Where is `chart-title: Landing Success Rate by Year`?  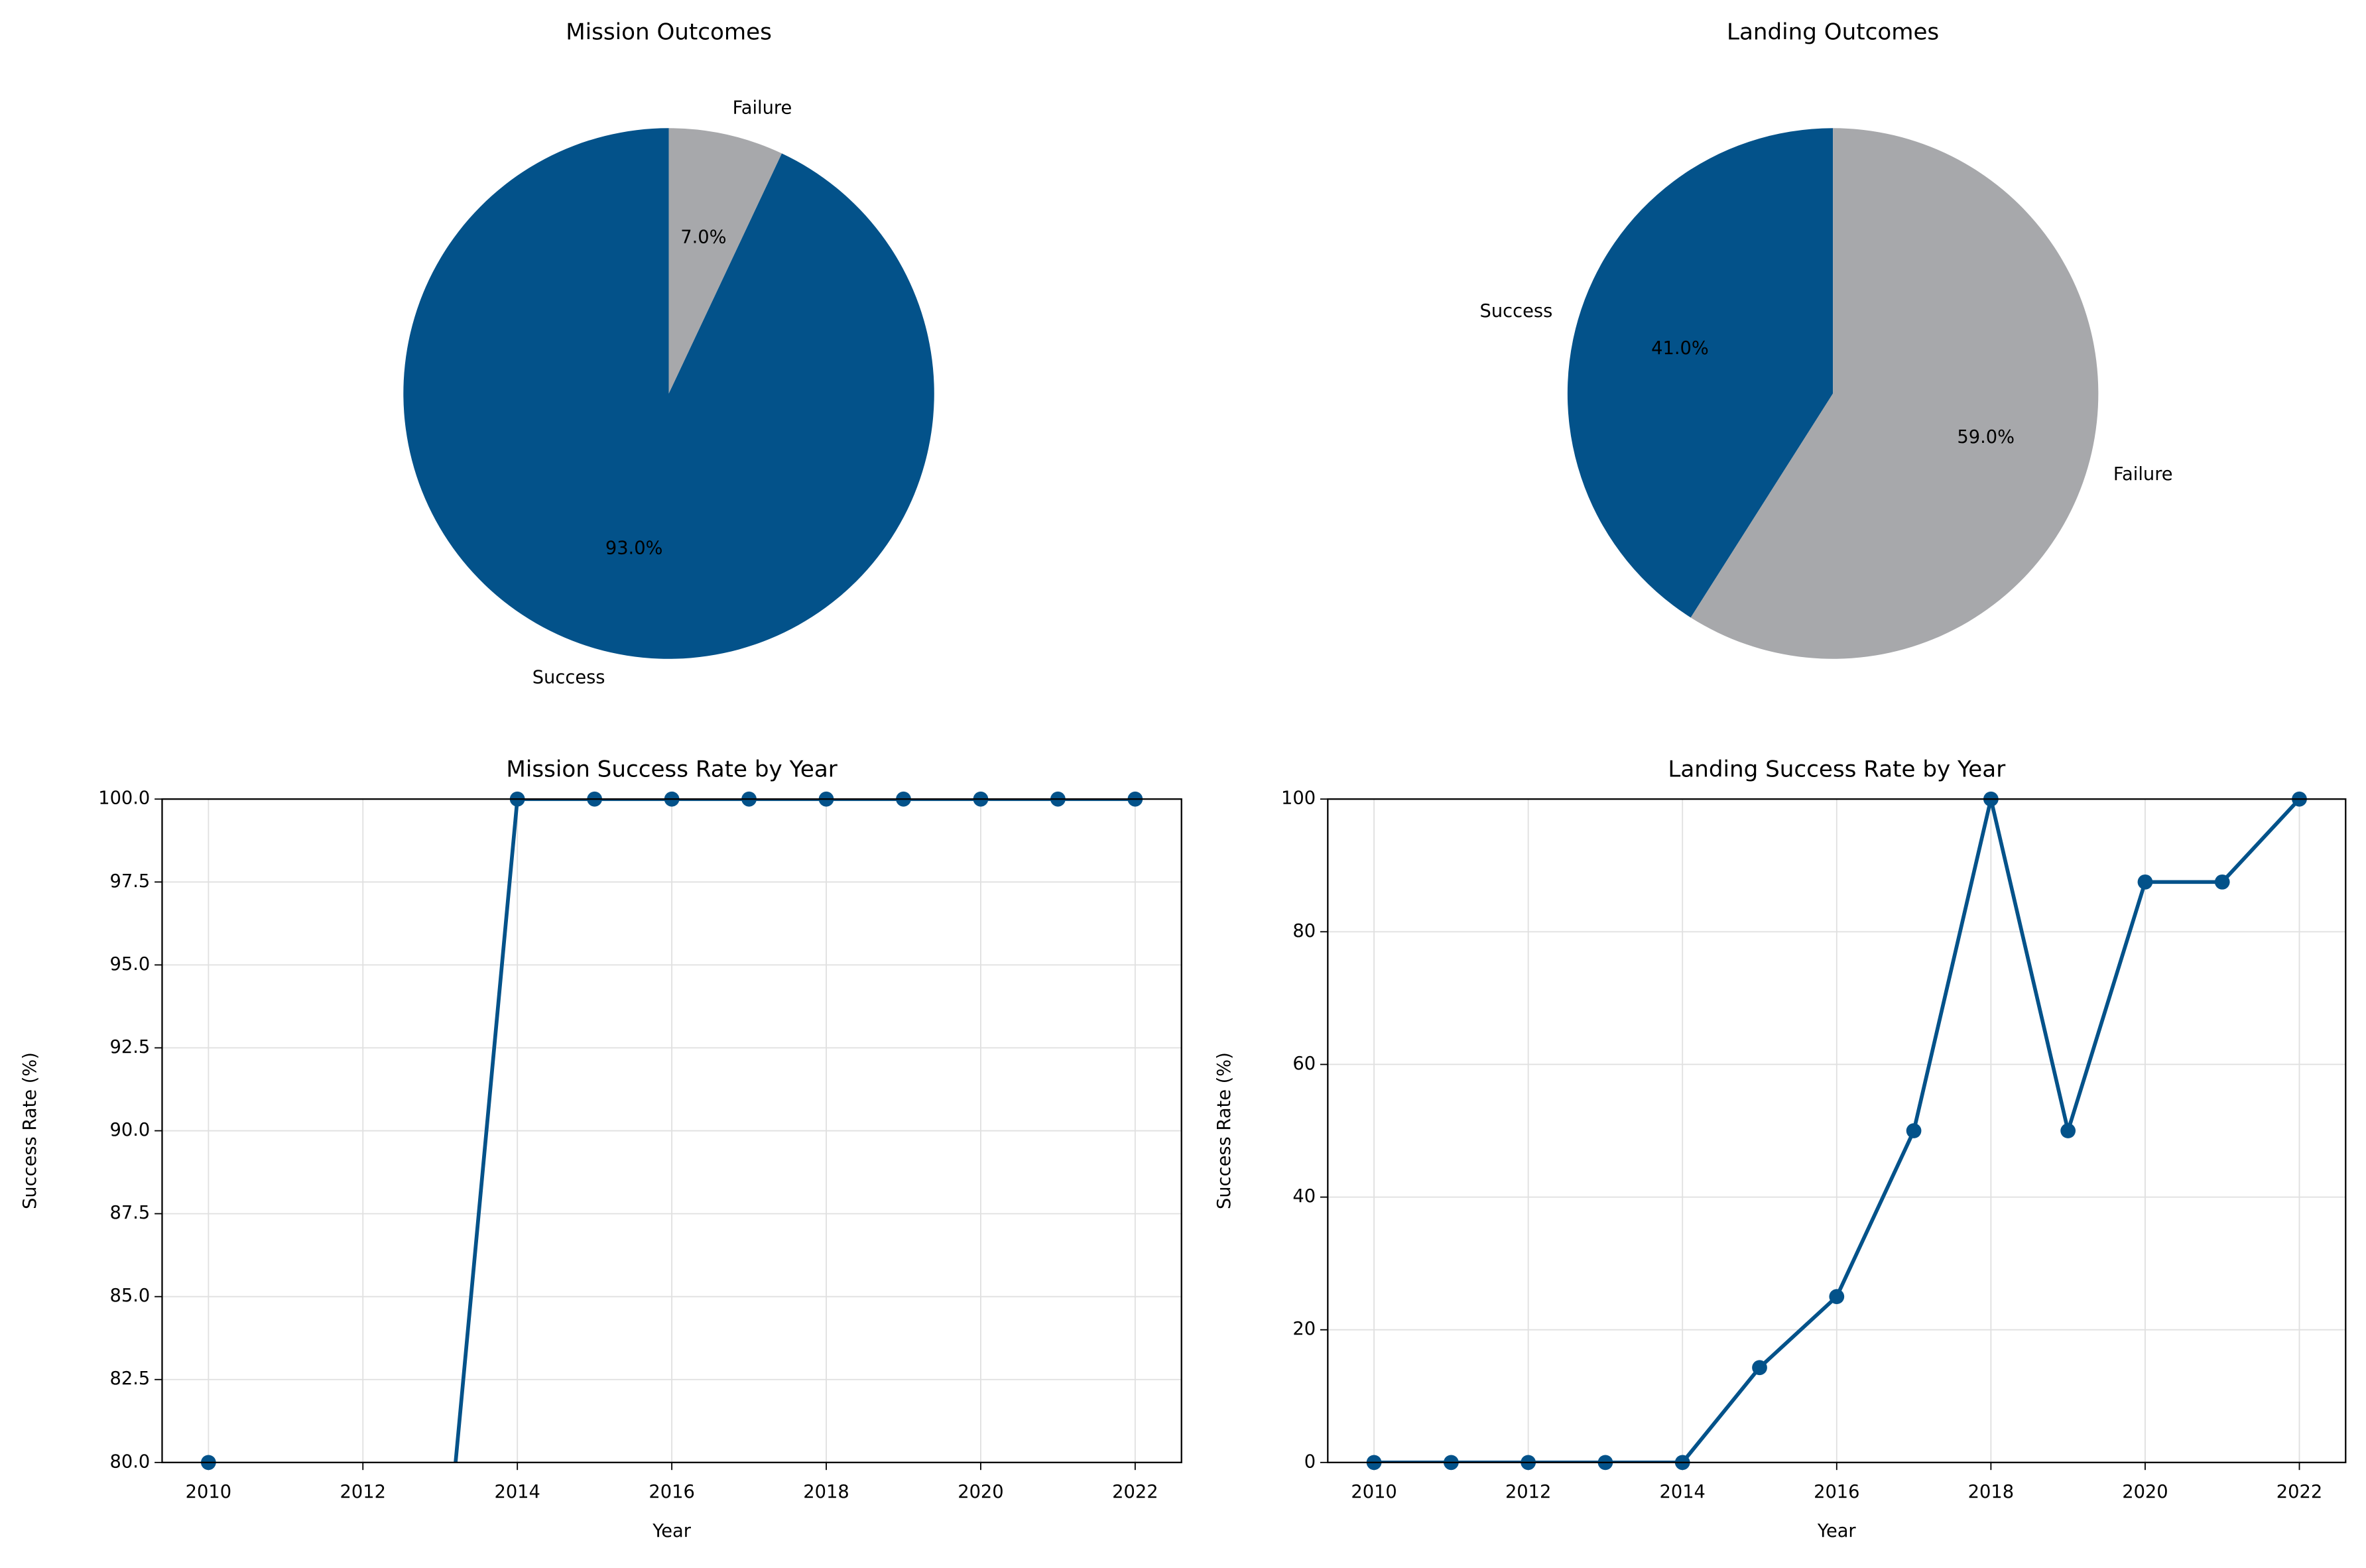 chart-title: Landing Success Rate by Year is located at coordinates (1837, 769).